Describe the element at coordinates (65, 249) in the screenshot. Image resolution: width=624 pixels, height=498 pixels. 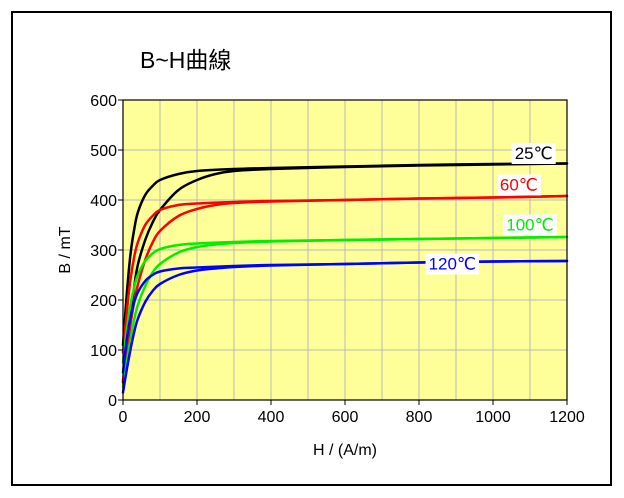
I see `y-axis-label: B / mT` at that location.